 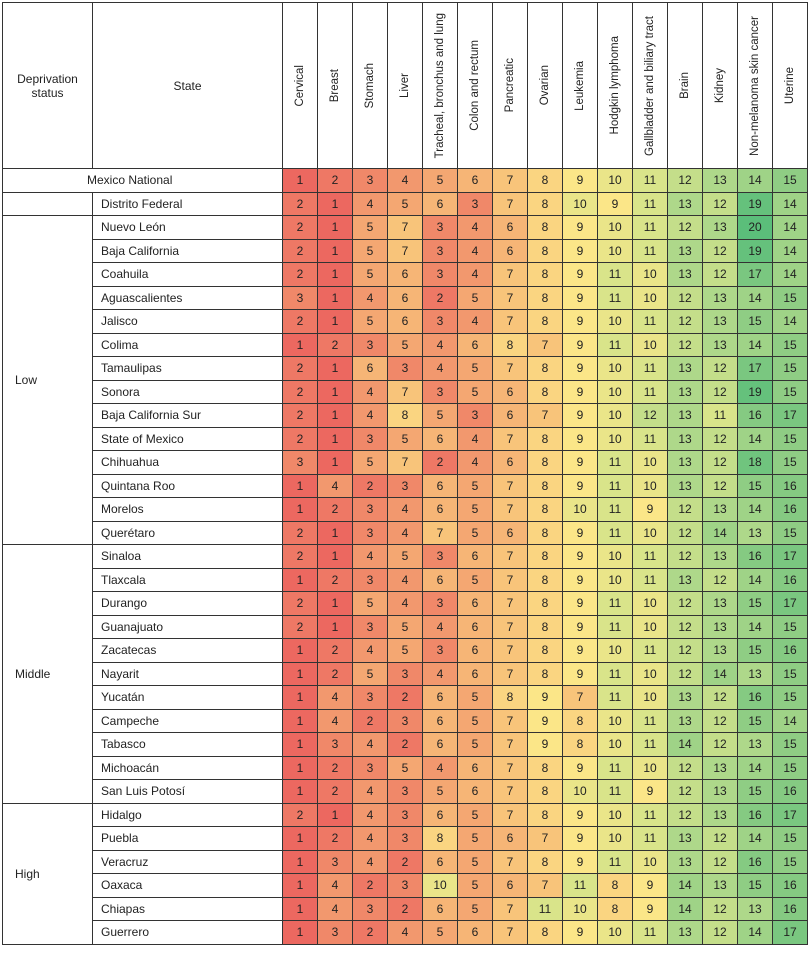 I want to click on state-row: Veracruz 1 3 4 2 6 5 7 8 9 11 10 13 12 16 15, so click(x=405, y=861).